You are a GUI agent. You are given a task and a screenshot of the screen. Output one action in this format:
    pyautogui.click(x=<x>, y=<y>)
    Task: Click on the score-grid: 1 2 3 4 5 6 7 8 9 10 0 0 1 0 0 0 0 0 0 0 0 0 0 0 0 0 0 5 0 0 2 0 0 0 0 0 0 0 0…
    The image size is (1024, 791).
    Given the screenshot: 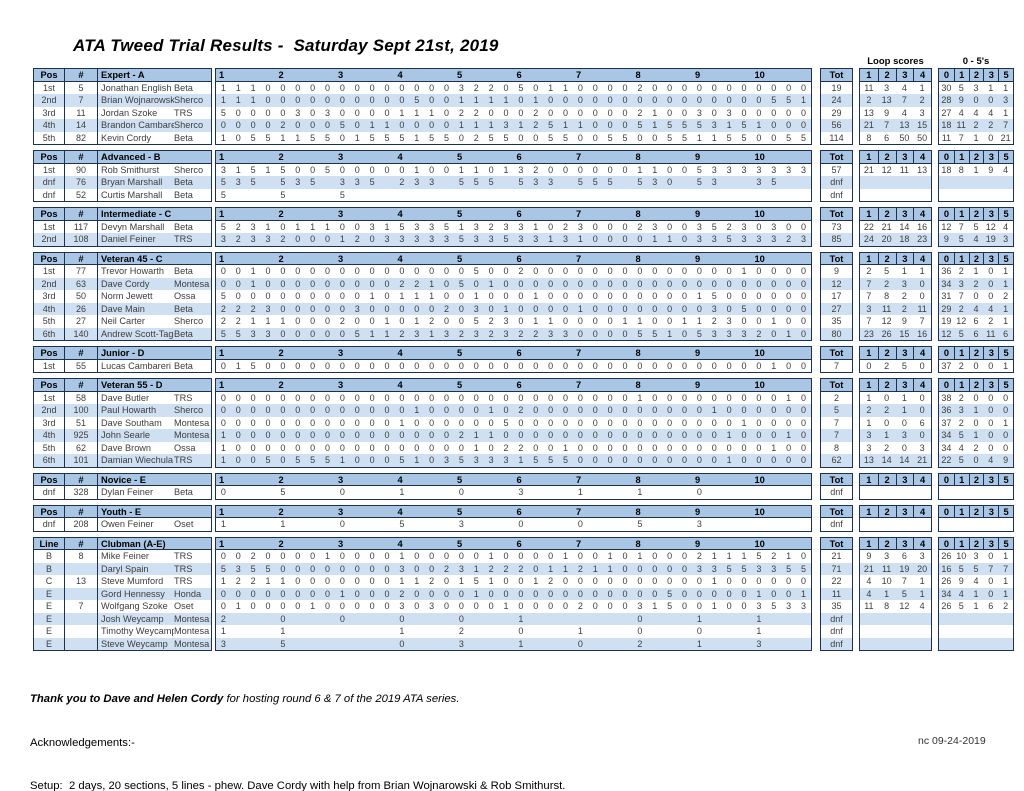 What is the action you would take?
    pyautogui.click(x=513, y=296)
    